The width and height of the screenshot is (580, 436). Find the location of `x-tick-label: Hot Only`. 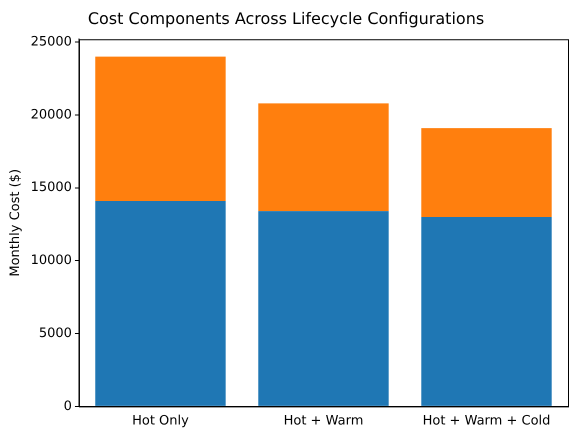

x-tick-label: Hot Only is located at coordinates (161, 421).